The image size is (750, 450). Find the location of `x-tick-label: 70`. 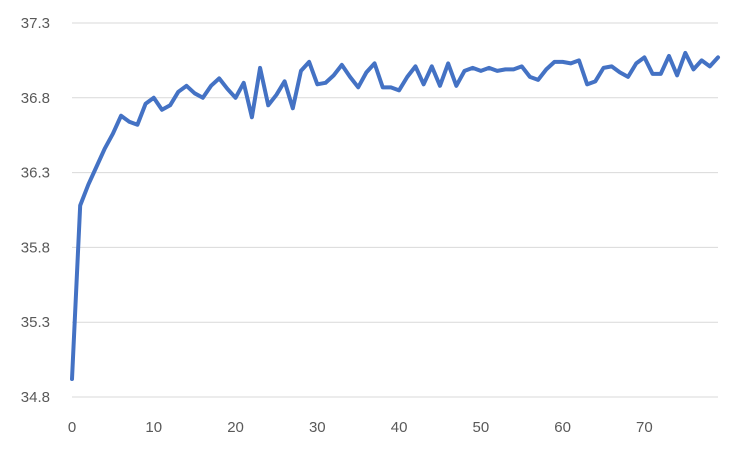

x-tick-label: 70 is located at coordinates (644, 427).